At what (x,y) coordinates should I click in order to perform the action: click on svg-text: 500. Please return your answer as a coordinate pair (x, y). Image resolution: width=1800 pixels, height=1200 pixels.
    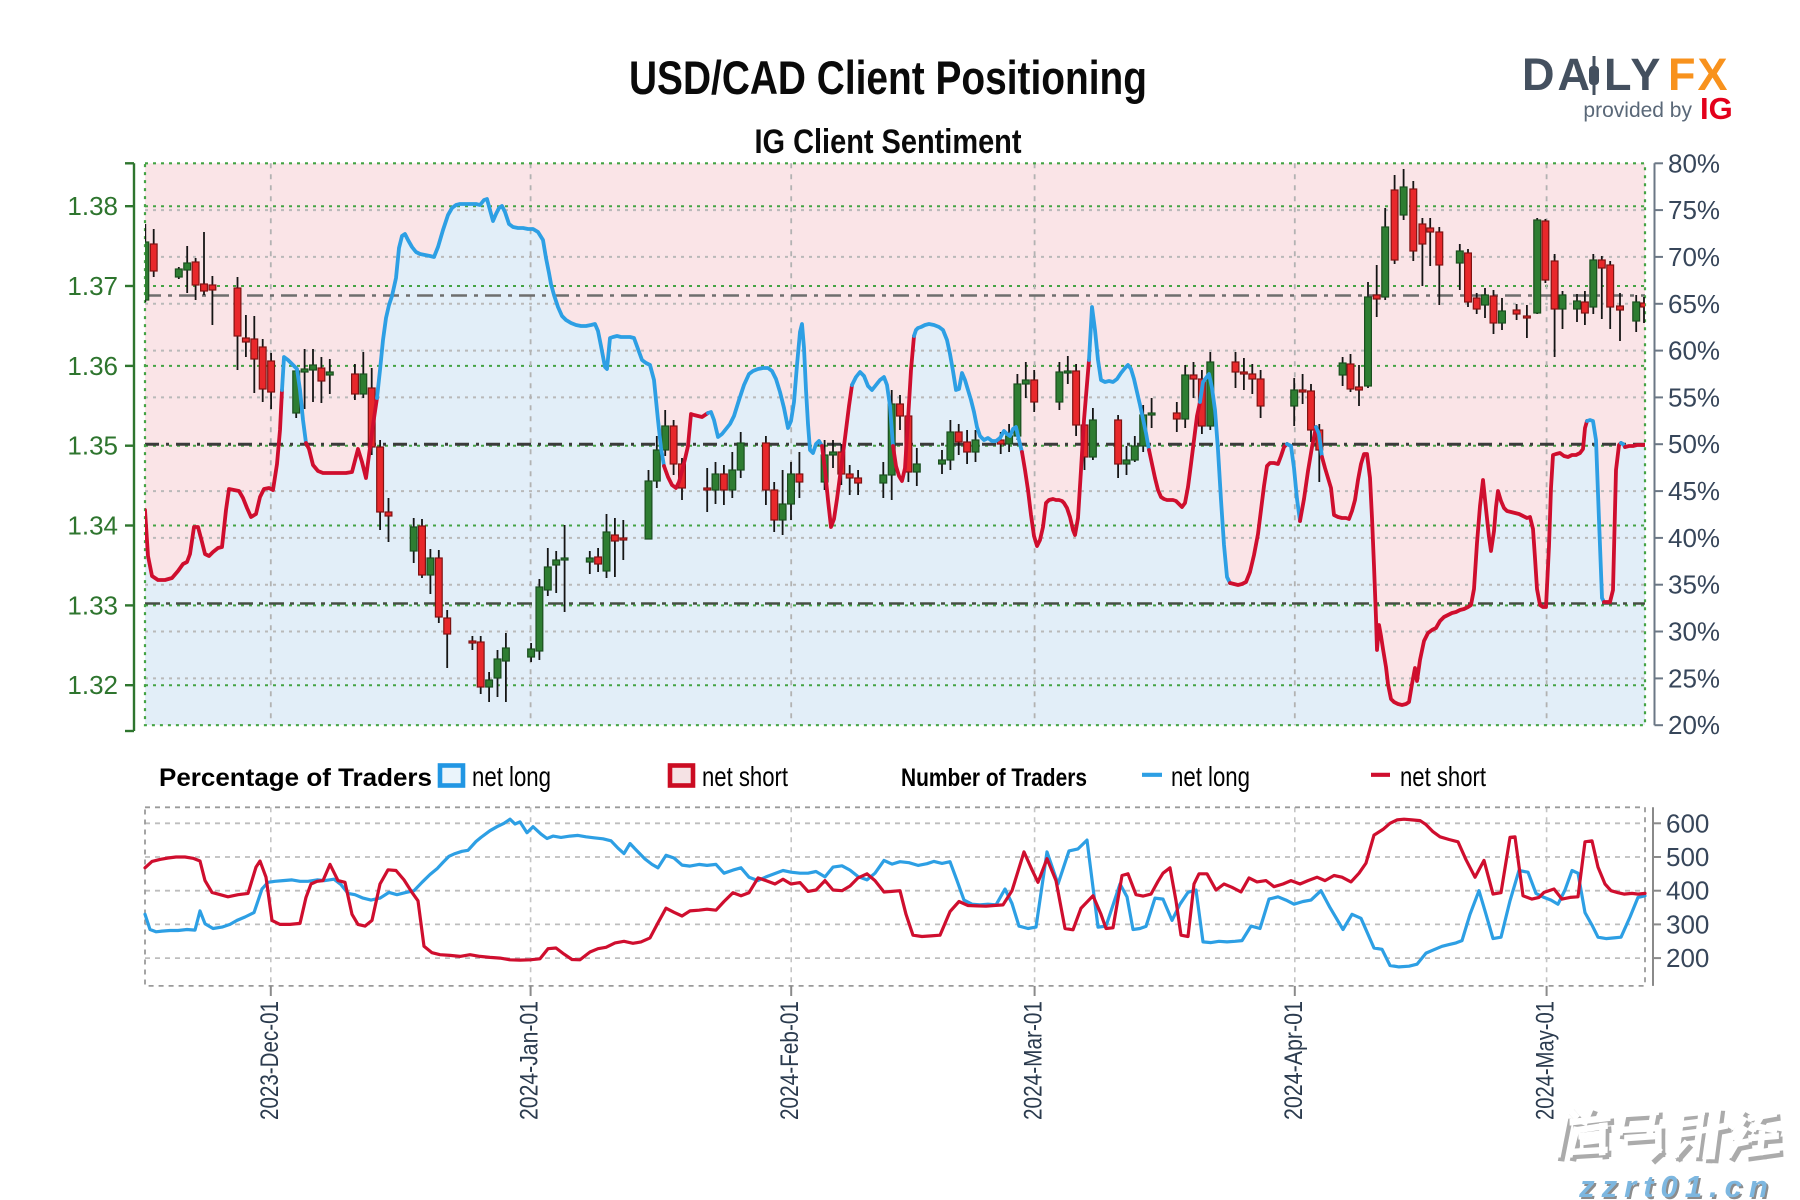
    Looking at the image, I should click on (1687, 857).